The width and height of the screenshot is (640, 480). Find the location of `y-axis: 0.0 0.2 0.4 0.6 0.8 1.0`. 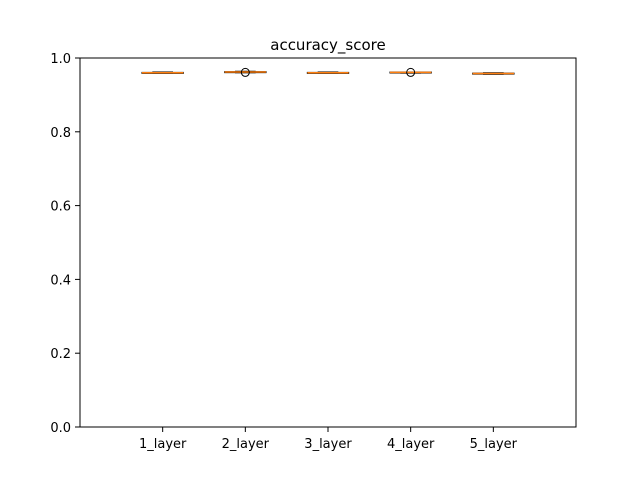

y-axis: 0.0 0.2 0.4 0.6 0.8 1.0 is located at coordinates (65, 244).